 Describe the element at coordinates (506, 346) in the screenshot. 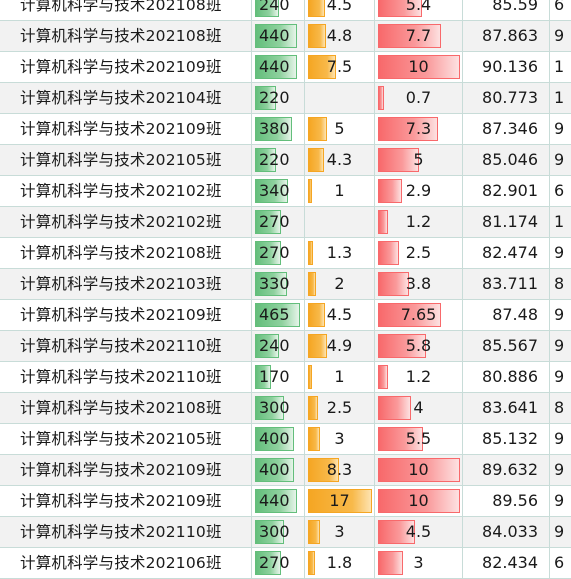

I see `table-cell-d: 85.567` at that location.